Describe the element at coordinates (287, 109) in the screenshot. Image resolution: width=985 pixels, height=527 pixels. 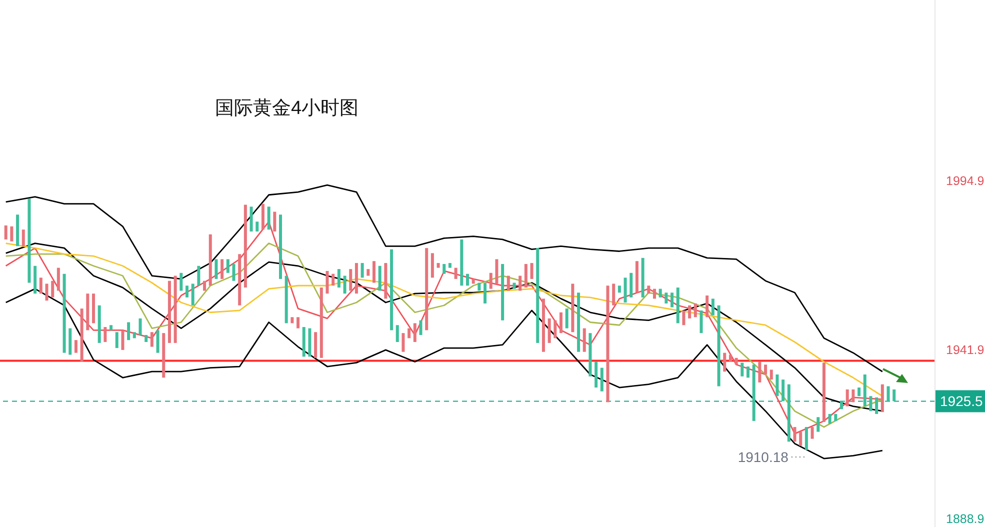
I see `text: 国际黄金4小时图` at that location.